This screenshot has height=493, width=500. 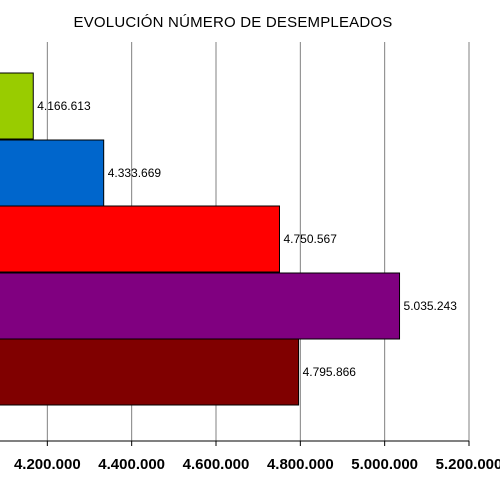 I want to click on x-tick-label: 5.200.000, so click(x=468, y=464).